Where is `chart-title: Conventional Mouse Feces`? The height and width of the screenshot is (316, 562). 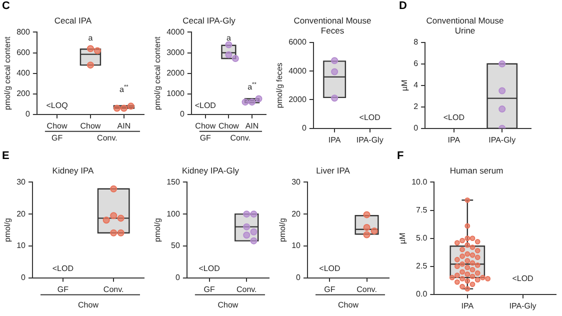 chart-title: Conventional Mouse Feces is located at coordinates (333, 25).